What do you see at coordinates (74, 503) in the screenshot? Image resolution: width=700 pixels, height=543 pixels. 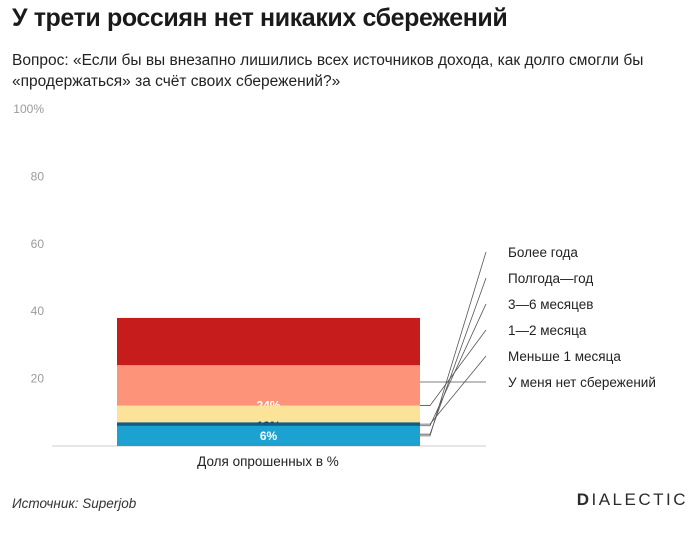 I see `source-note: Источник: Superjob` at bounding box center [74, 503].